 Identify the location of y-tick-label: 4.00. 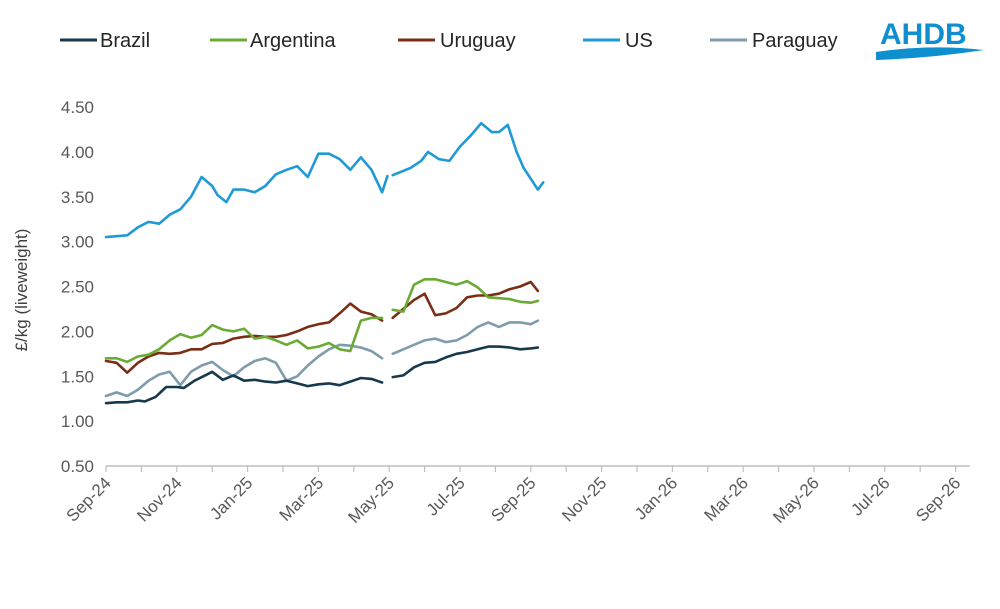
(77, 152).